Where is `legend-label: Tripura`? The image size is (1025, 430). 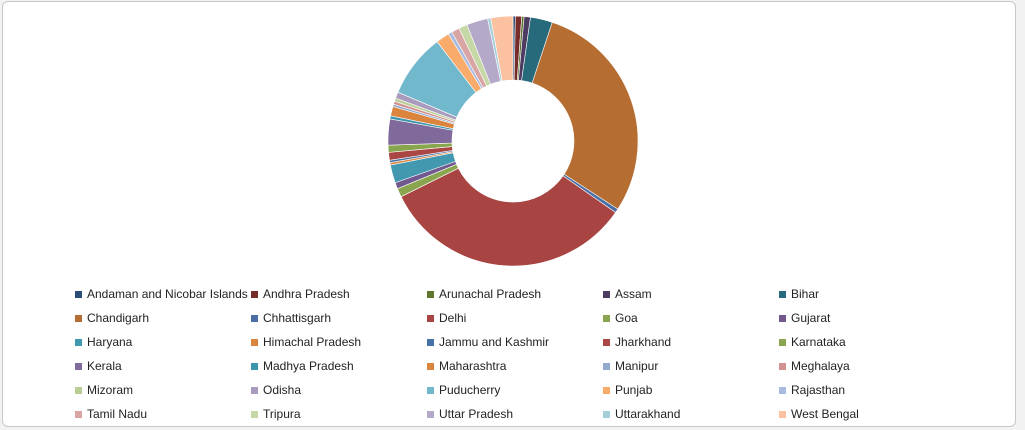
legend-label: Tripura is located at coordinates (282, 414).